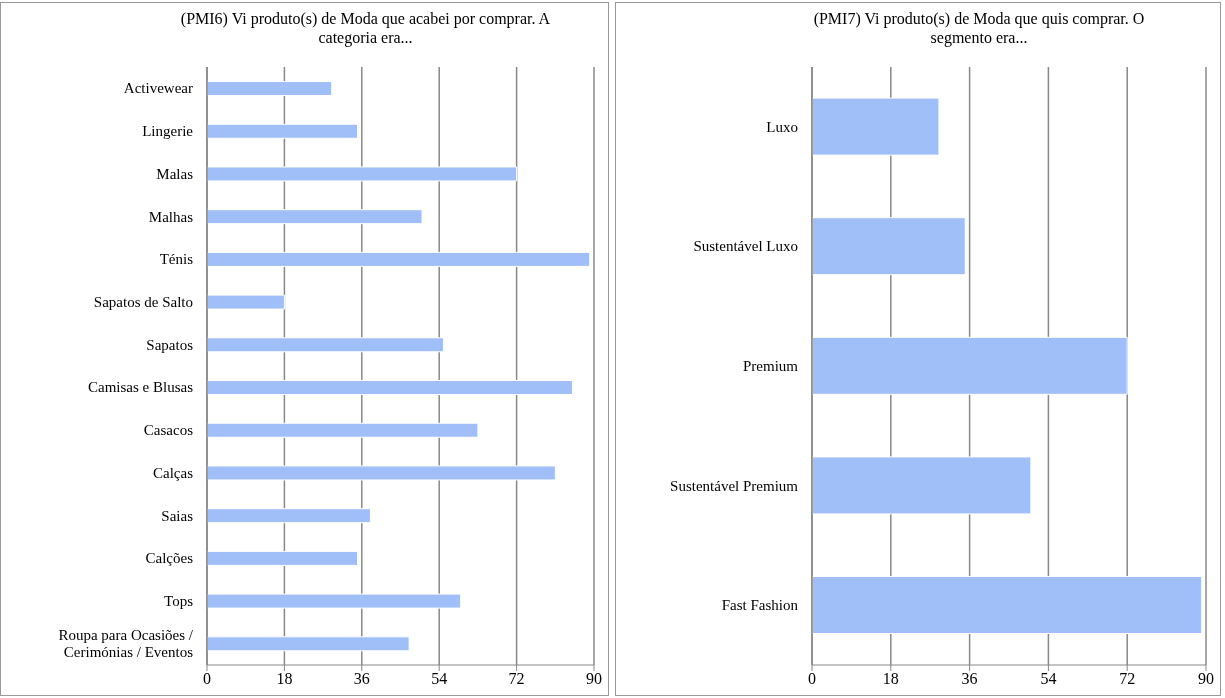 The image size is (1225, 698). I want to click on y-tick-label: Roupa para Ocasiões / Cerimónias / Eventos, so click(126, 644).